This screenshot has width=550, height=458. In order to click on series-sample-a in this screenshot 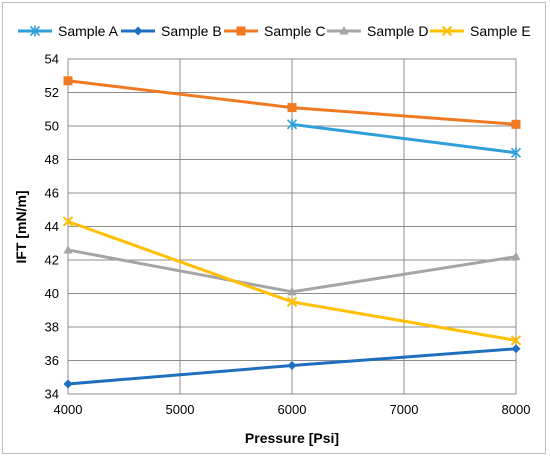, I will do `click(404, 138)`.